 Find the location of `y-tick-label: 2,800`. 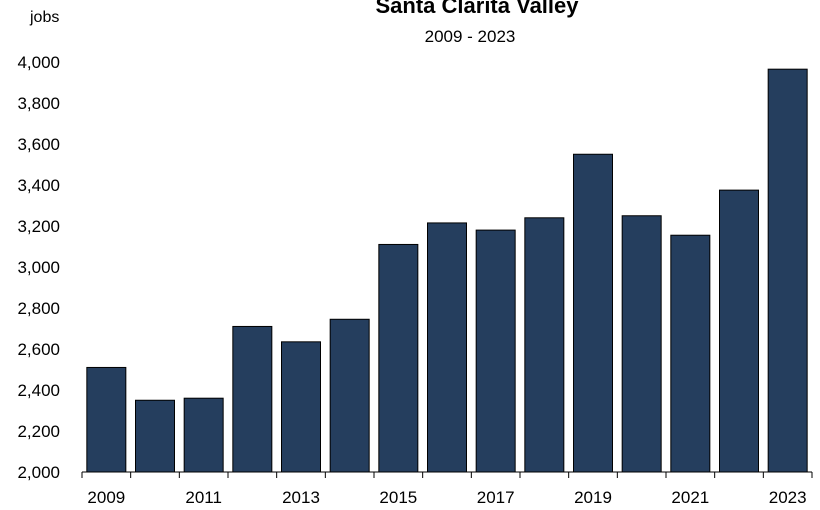

y-tick-label: 2,800 is located at coordinates (38, 308).